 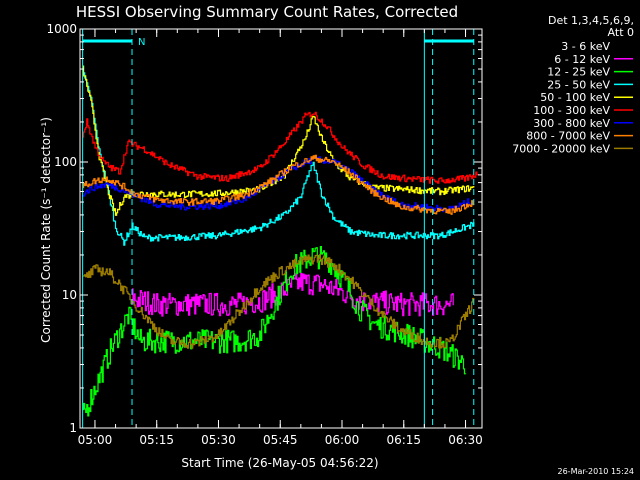 What do you see at coordinates (596, 471) in the screenshot?
I see `timestamp: 26-Mar-2010 15:24` at bounding box center [596, 471].